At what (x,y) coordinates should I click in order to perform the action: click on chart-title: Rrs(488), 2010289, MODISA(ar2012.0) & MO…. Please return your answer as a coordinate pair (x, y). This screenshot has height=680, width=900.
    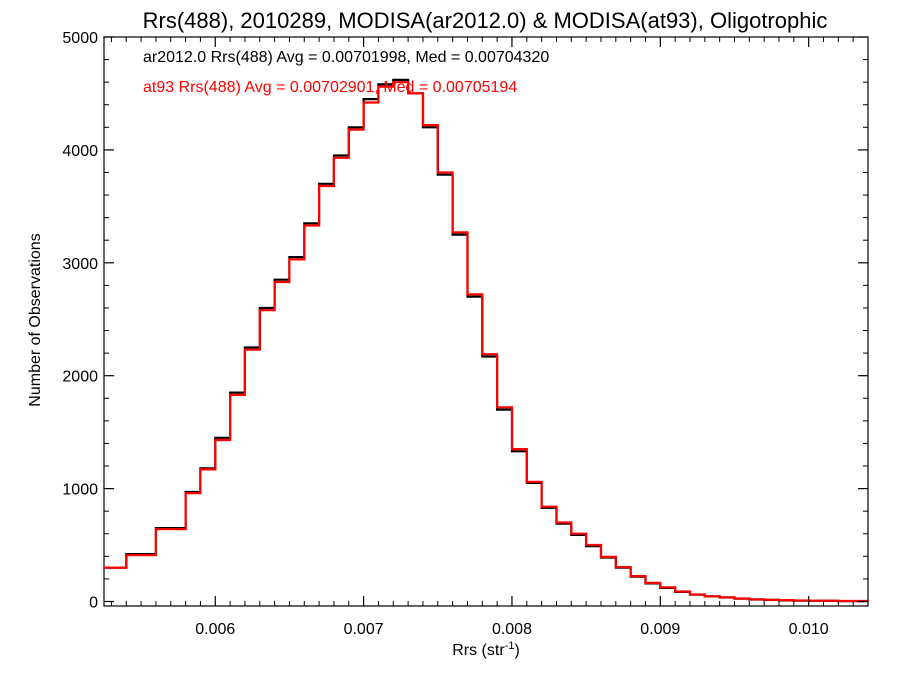
    Looking at the image, I should click on (485, 20).